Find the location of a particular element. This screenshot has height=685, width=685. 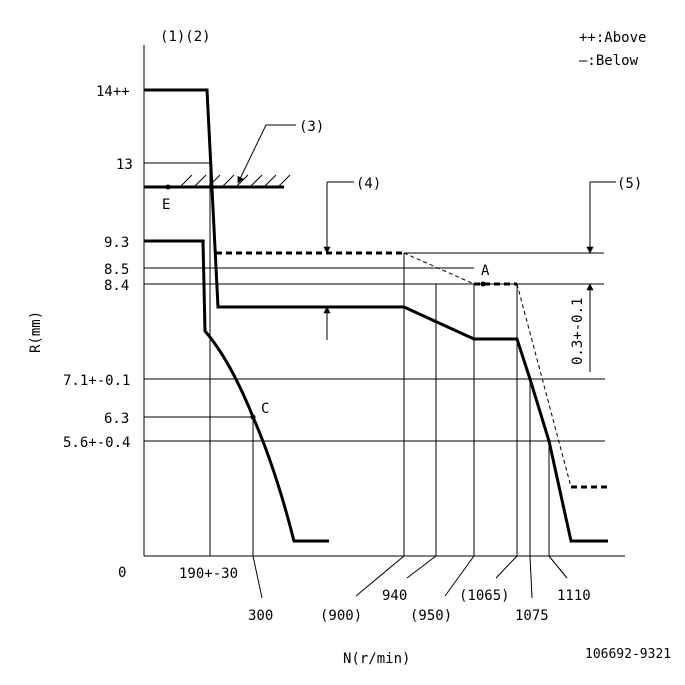

legend-above: ++:Above is located at coordinates (612, 38).